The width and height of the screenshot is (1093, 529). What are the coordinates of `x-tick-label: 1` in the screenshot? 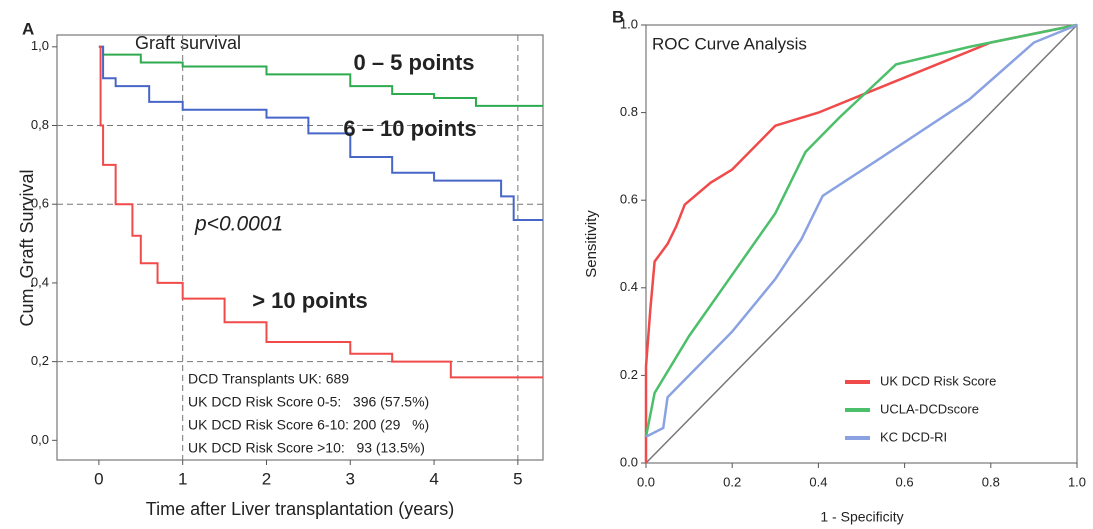 It's located at (182, 478).